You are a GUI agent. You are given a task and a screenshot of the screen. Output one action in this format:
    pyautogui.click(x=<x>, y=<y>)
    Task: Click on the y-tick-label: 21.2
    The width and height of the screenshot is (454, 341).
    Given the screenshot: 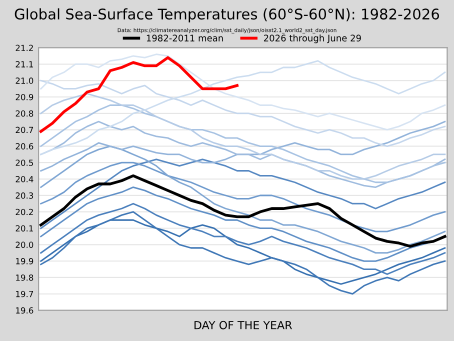 What is the action you would take?
    pyautogui.click(x=24, y=47)
    